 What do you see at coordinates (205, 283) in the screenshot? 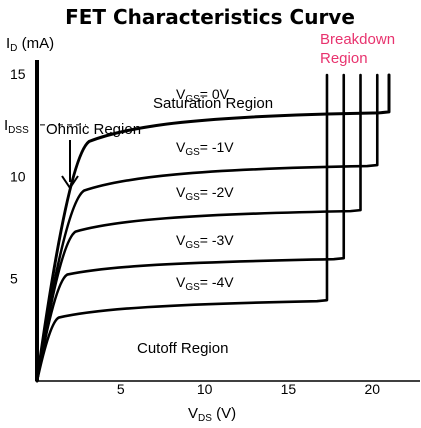
I see `series-label: VGS= -4V` at bounding box center [205, 283].